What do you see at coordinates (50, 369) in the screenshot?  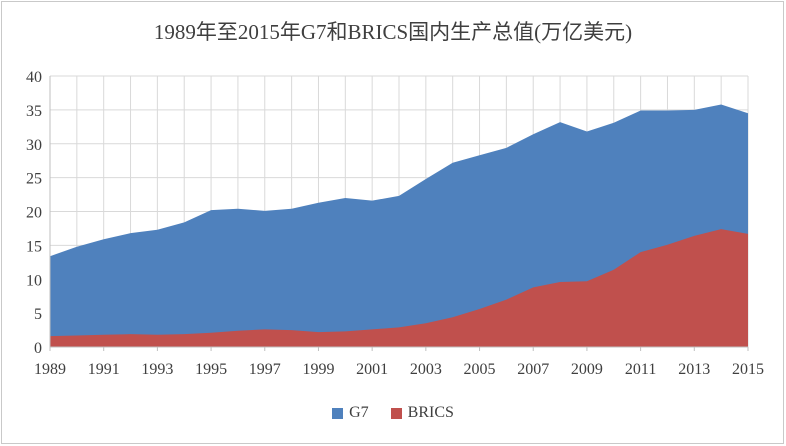 I see `x-axis-label: 1989` at bounding box center [50, 369].